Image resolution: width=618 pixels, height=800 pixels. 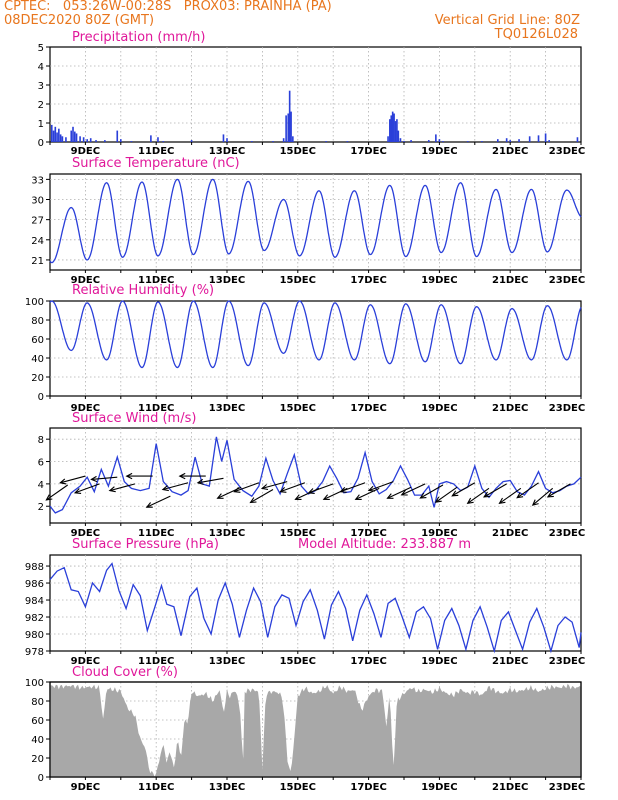 I want to click on y-tick-label: 988, so click(x=34, y=567).